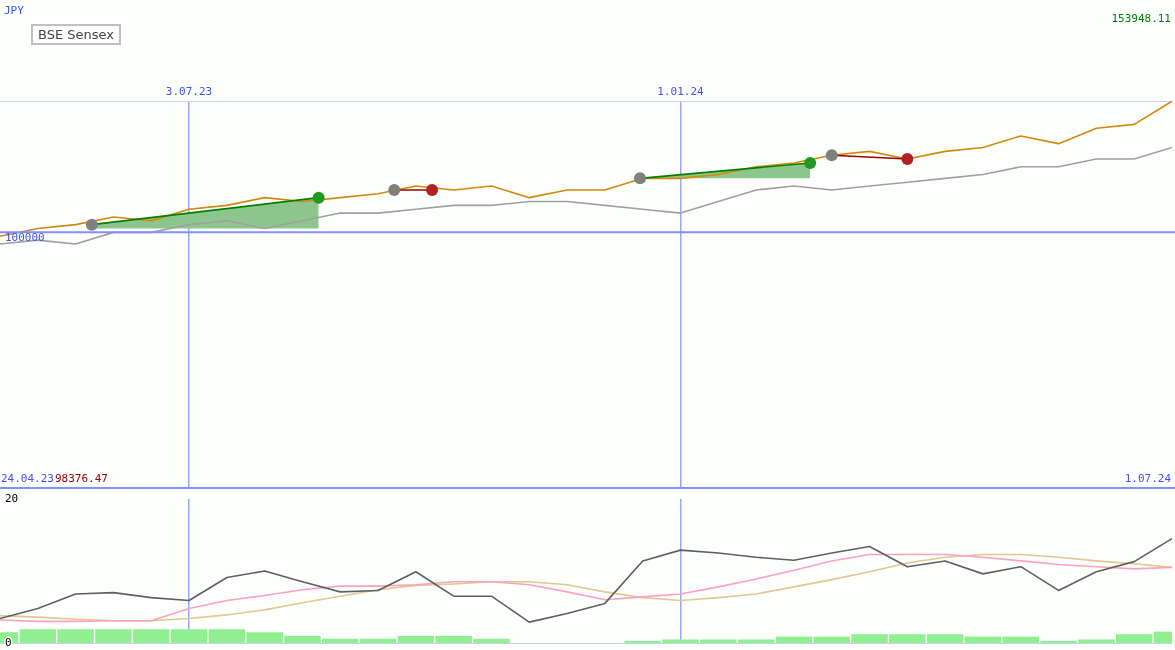 This screenshot has height=650, width=1175. I want to click on annotation: 1.07.24, so click(1148, 478).